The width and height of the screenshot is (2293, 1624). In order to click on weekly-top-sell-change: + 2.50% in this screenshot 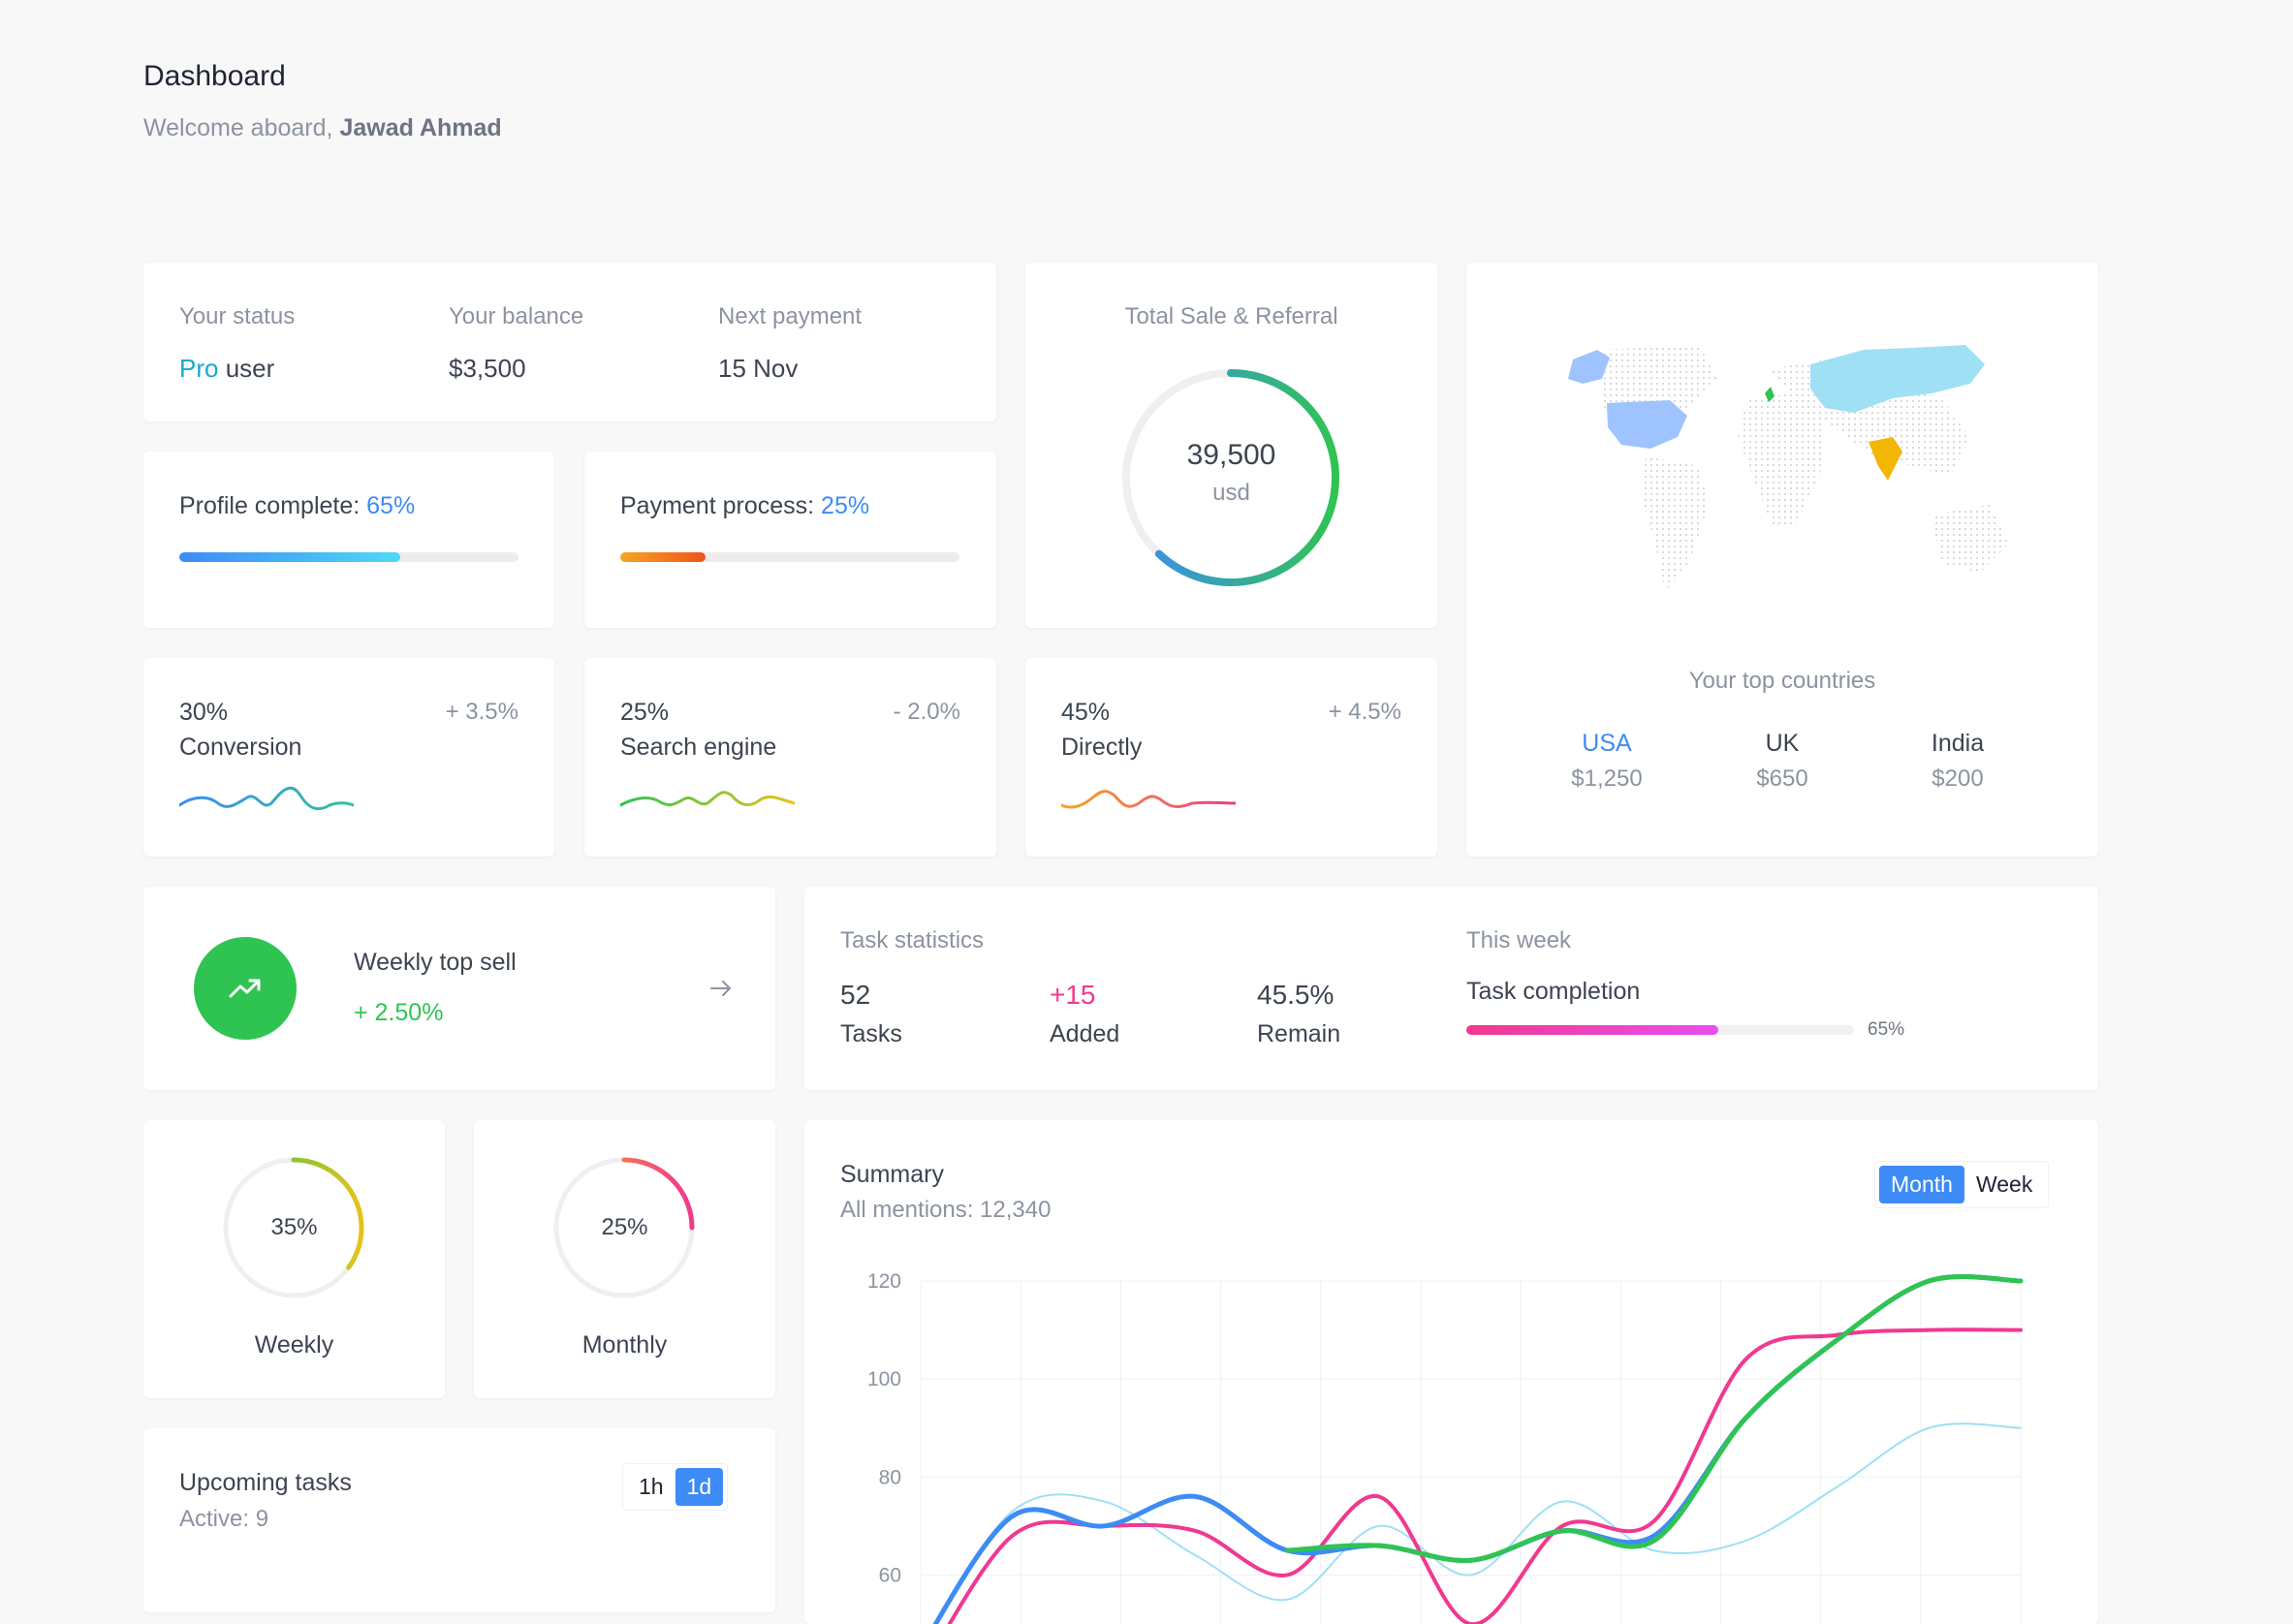, I will do `click(399, 1012)`.